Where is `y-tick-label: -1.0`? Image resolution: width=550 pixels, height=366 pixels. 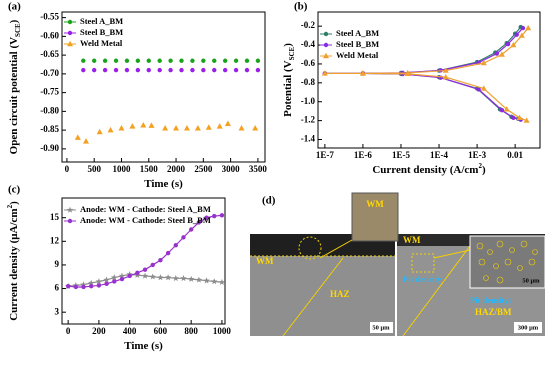 y-tick-label: -1.0 is located at coordinates (308, 101).